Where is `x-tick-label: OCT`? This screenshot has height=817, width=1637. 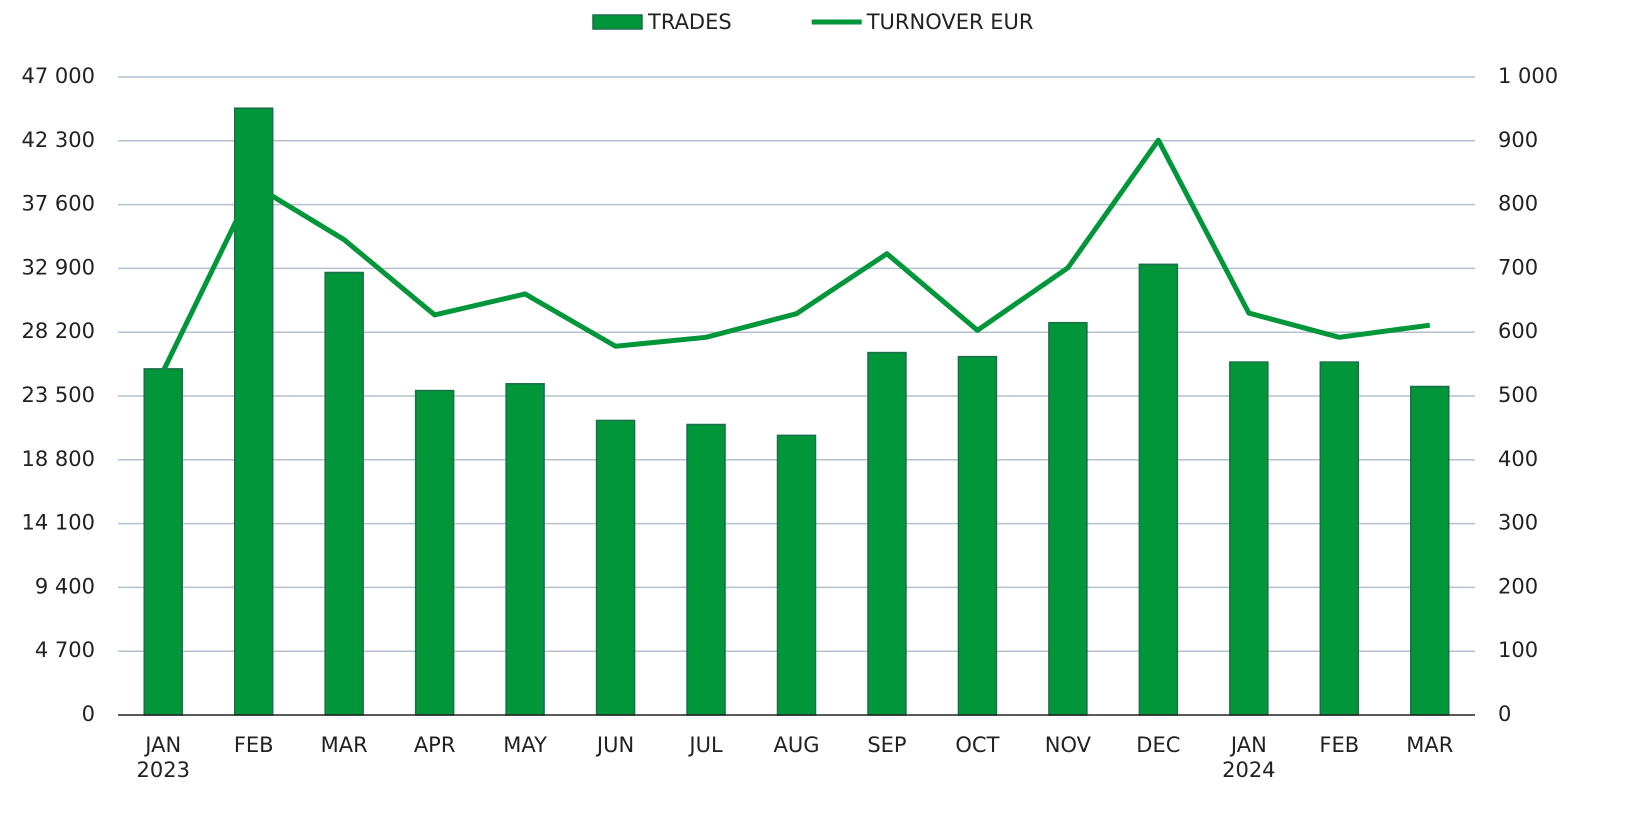 x-tick-label: OCT is located at coordinates (977, 745).